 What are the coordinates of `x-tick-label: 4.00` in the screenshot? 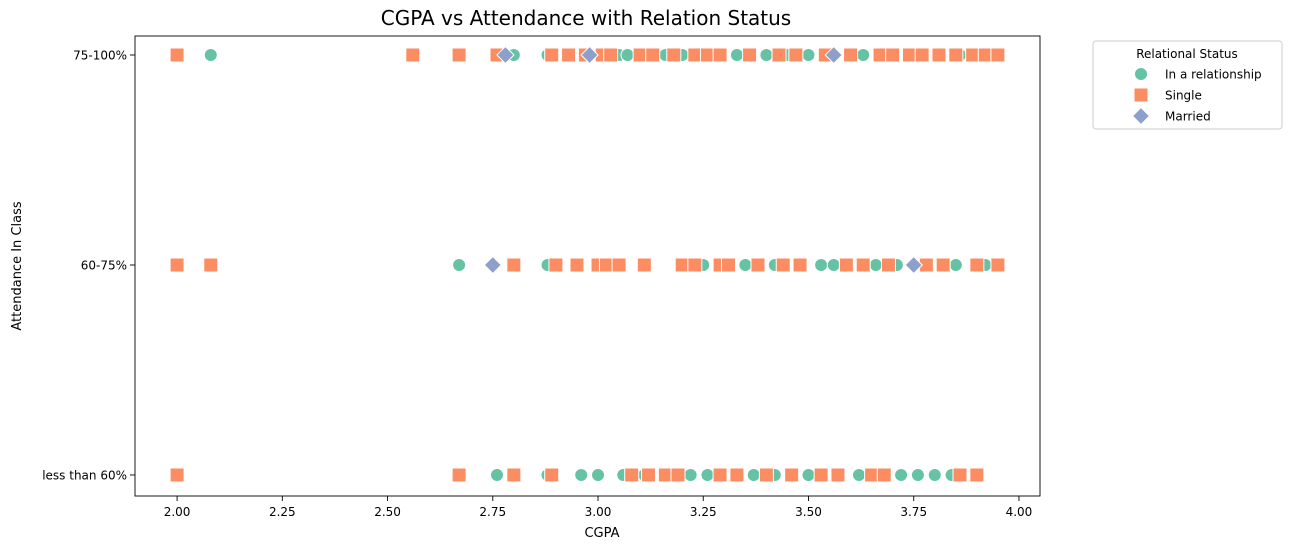 It's located at (1019, 512).